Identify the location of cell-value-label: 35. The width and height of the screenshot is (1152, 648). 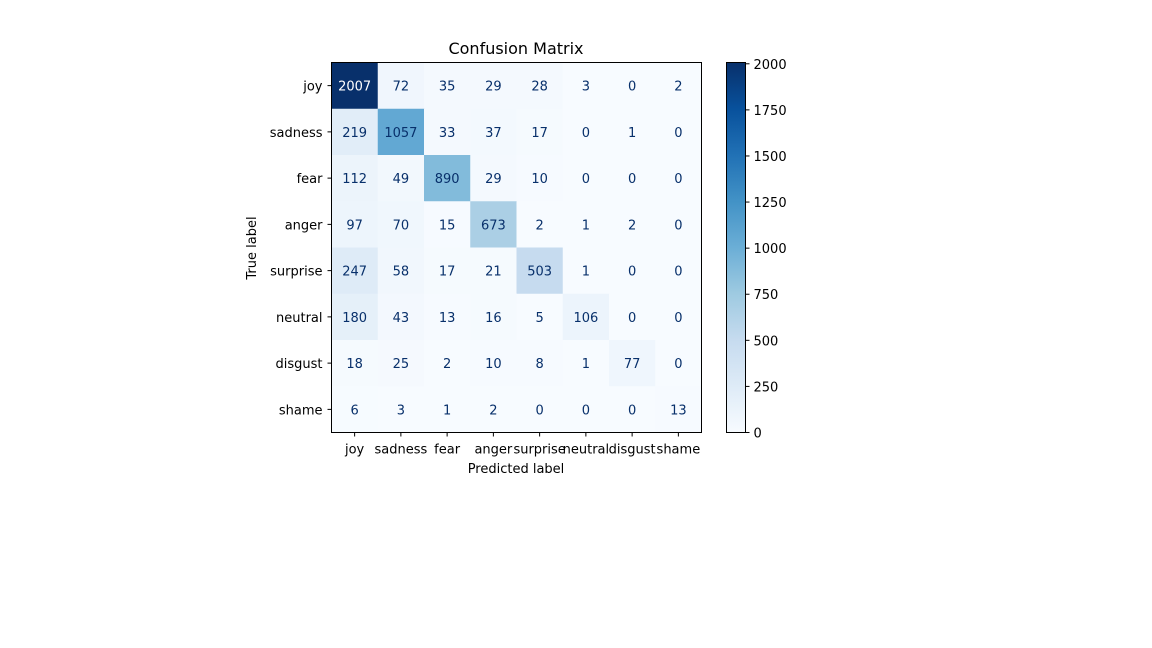
(447, 87).